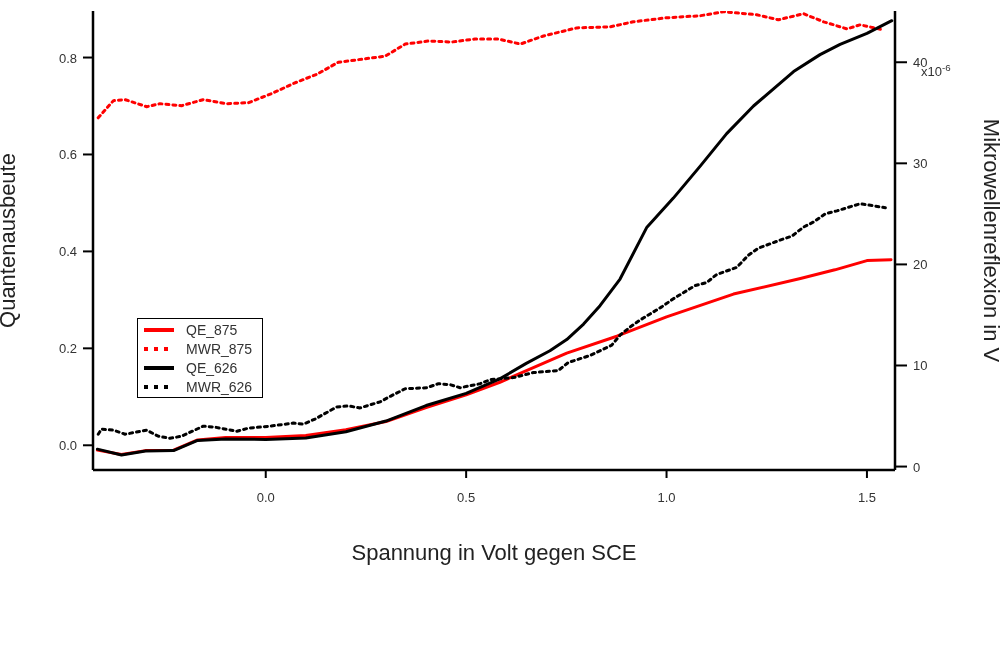 Image resolution: width=1007 pixels, height=646 pixels. What do you see at coordinates (212, 367) in the screenshot?
I see `legend-label: QE_626` at bounding box center [212, 367].